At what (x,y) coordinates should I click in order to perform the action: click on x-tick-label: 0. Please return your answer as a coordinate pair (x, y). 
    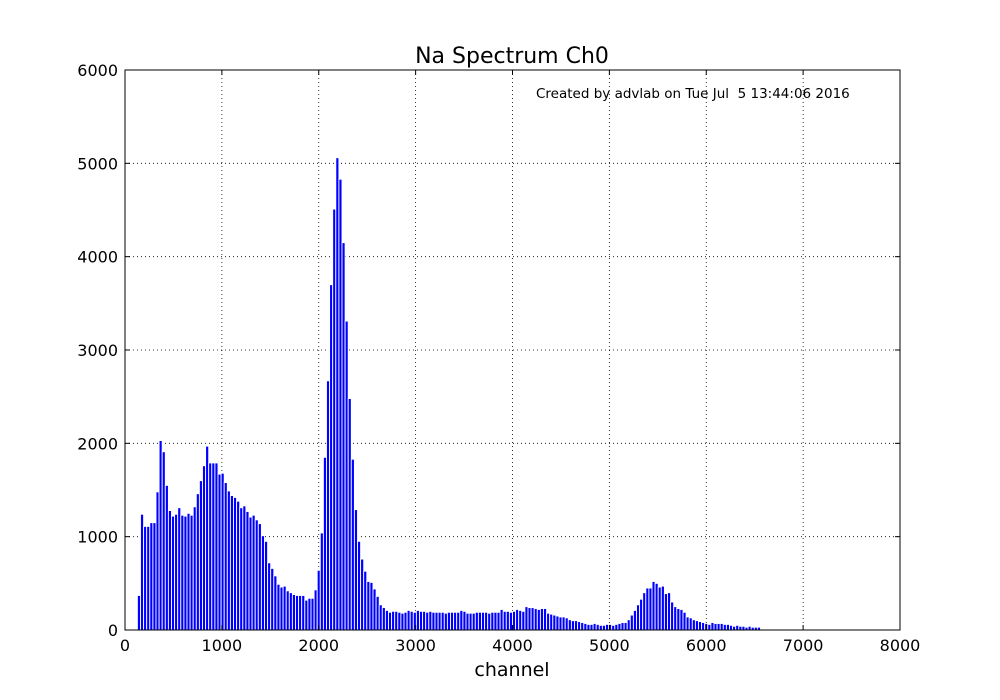
    Looking at the image, I should click on (125, 645).